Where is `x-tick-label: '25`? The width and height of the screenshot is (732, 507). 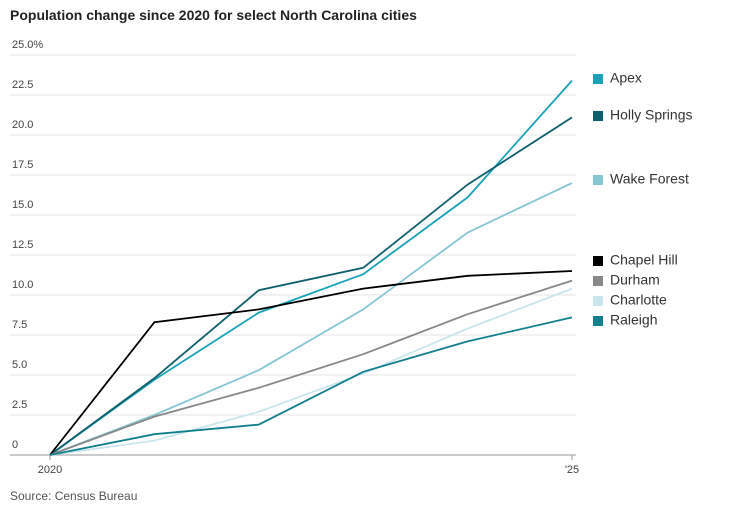
x-tick-label: '25 is located at coordinates (572, 470).